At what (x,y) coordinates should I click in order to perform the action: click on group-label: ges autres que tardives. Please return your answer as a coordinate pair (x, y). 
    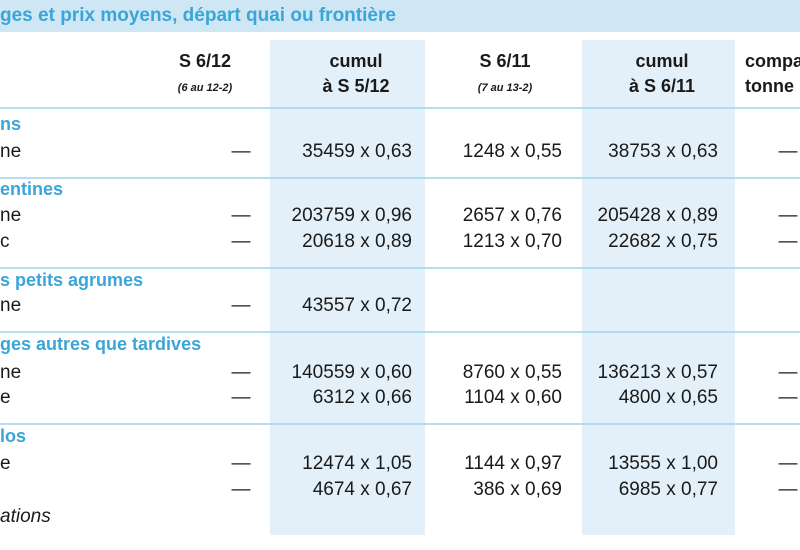
    Looking at the image, I should click on (100, 344).